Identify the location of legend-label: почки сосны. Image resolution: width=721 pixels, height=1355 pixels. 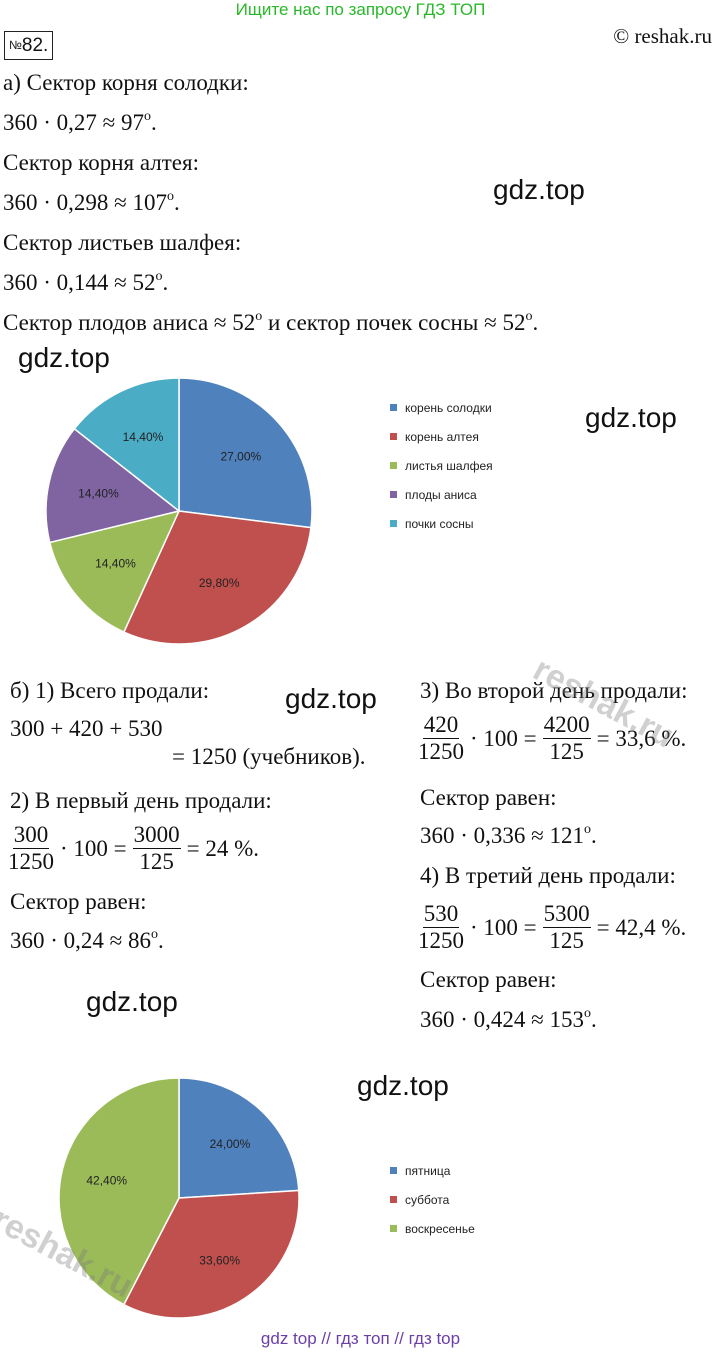
(439, 523).